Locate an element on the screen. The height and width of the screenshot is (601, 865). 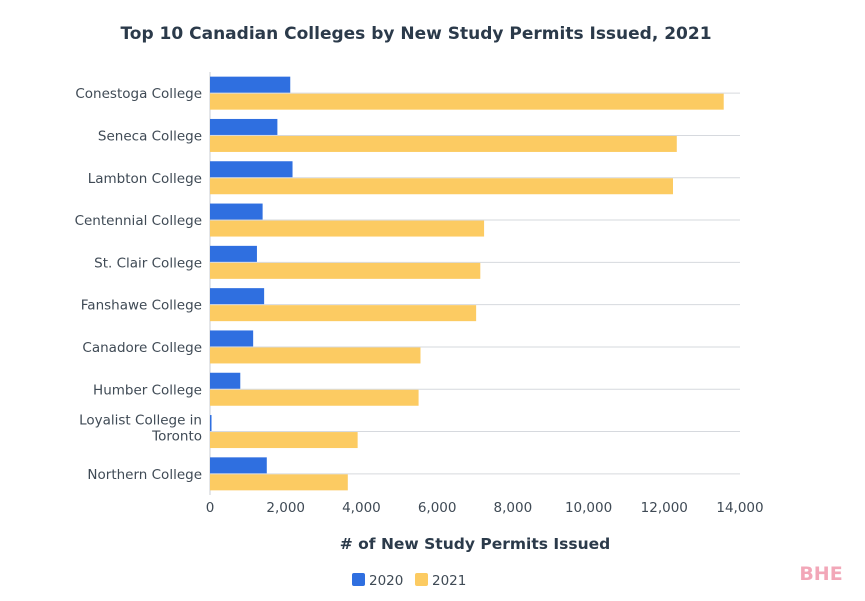
category-label: Canadore College is located at coordinates (142, 348).